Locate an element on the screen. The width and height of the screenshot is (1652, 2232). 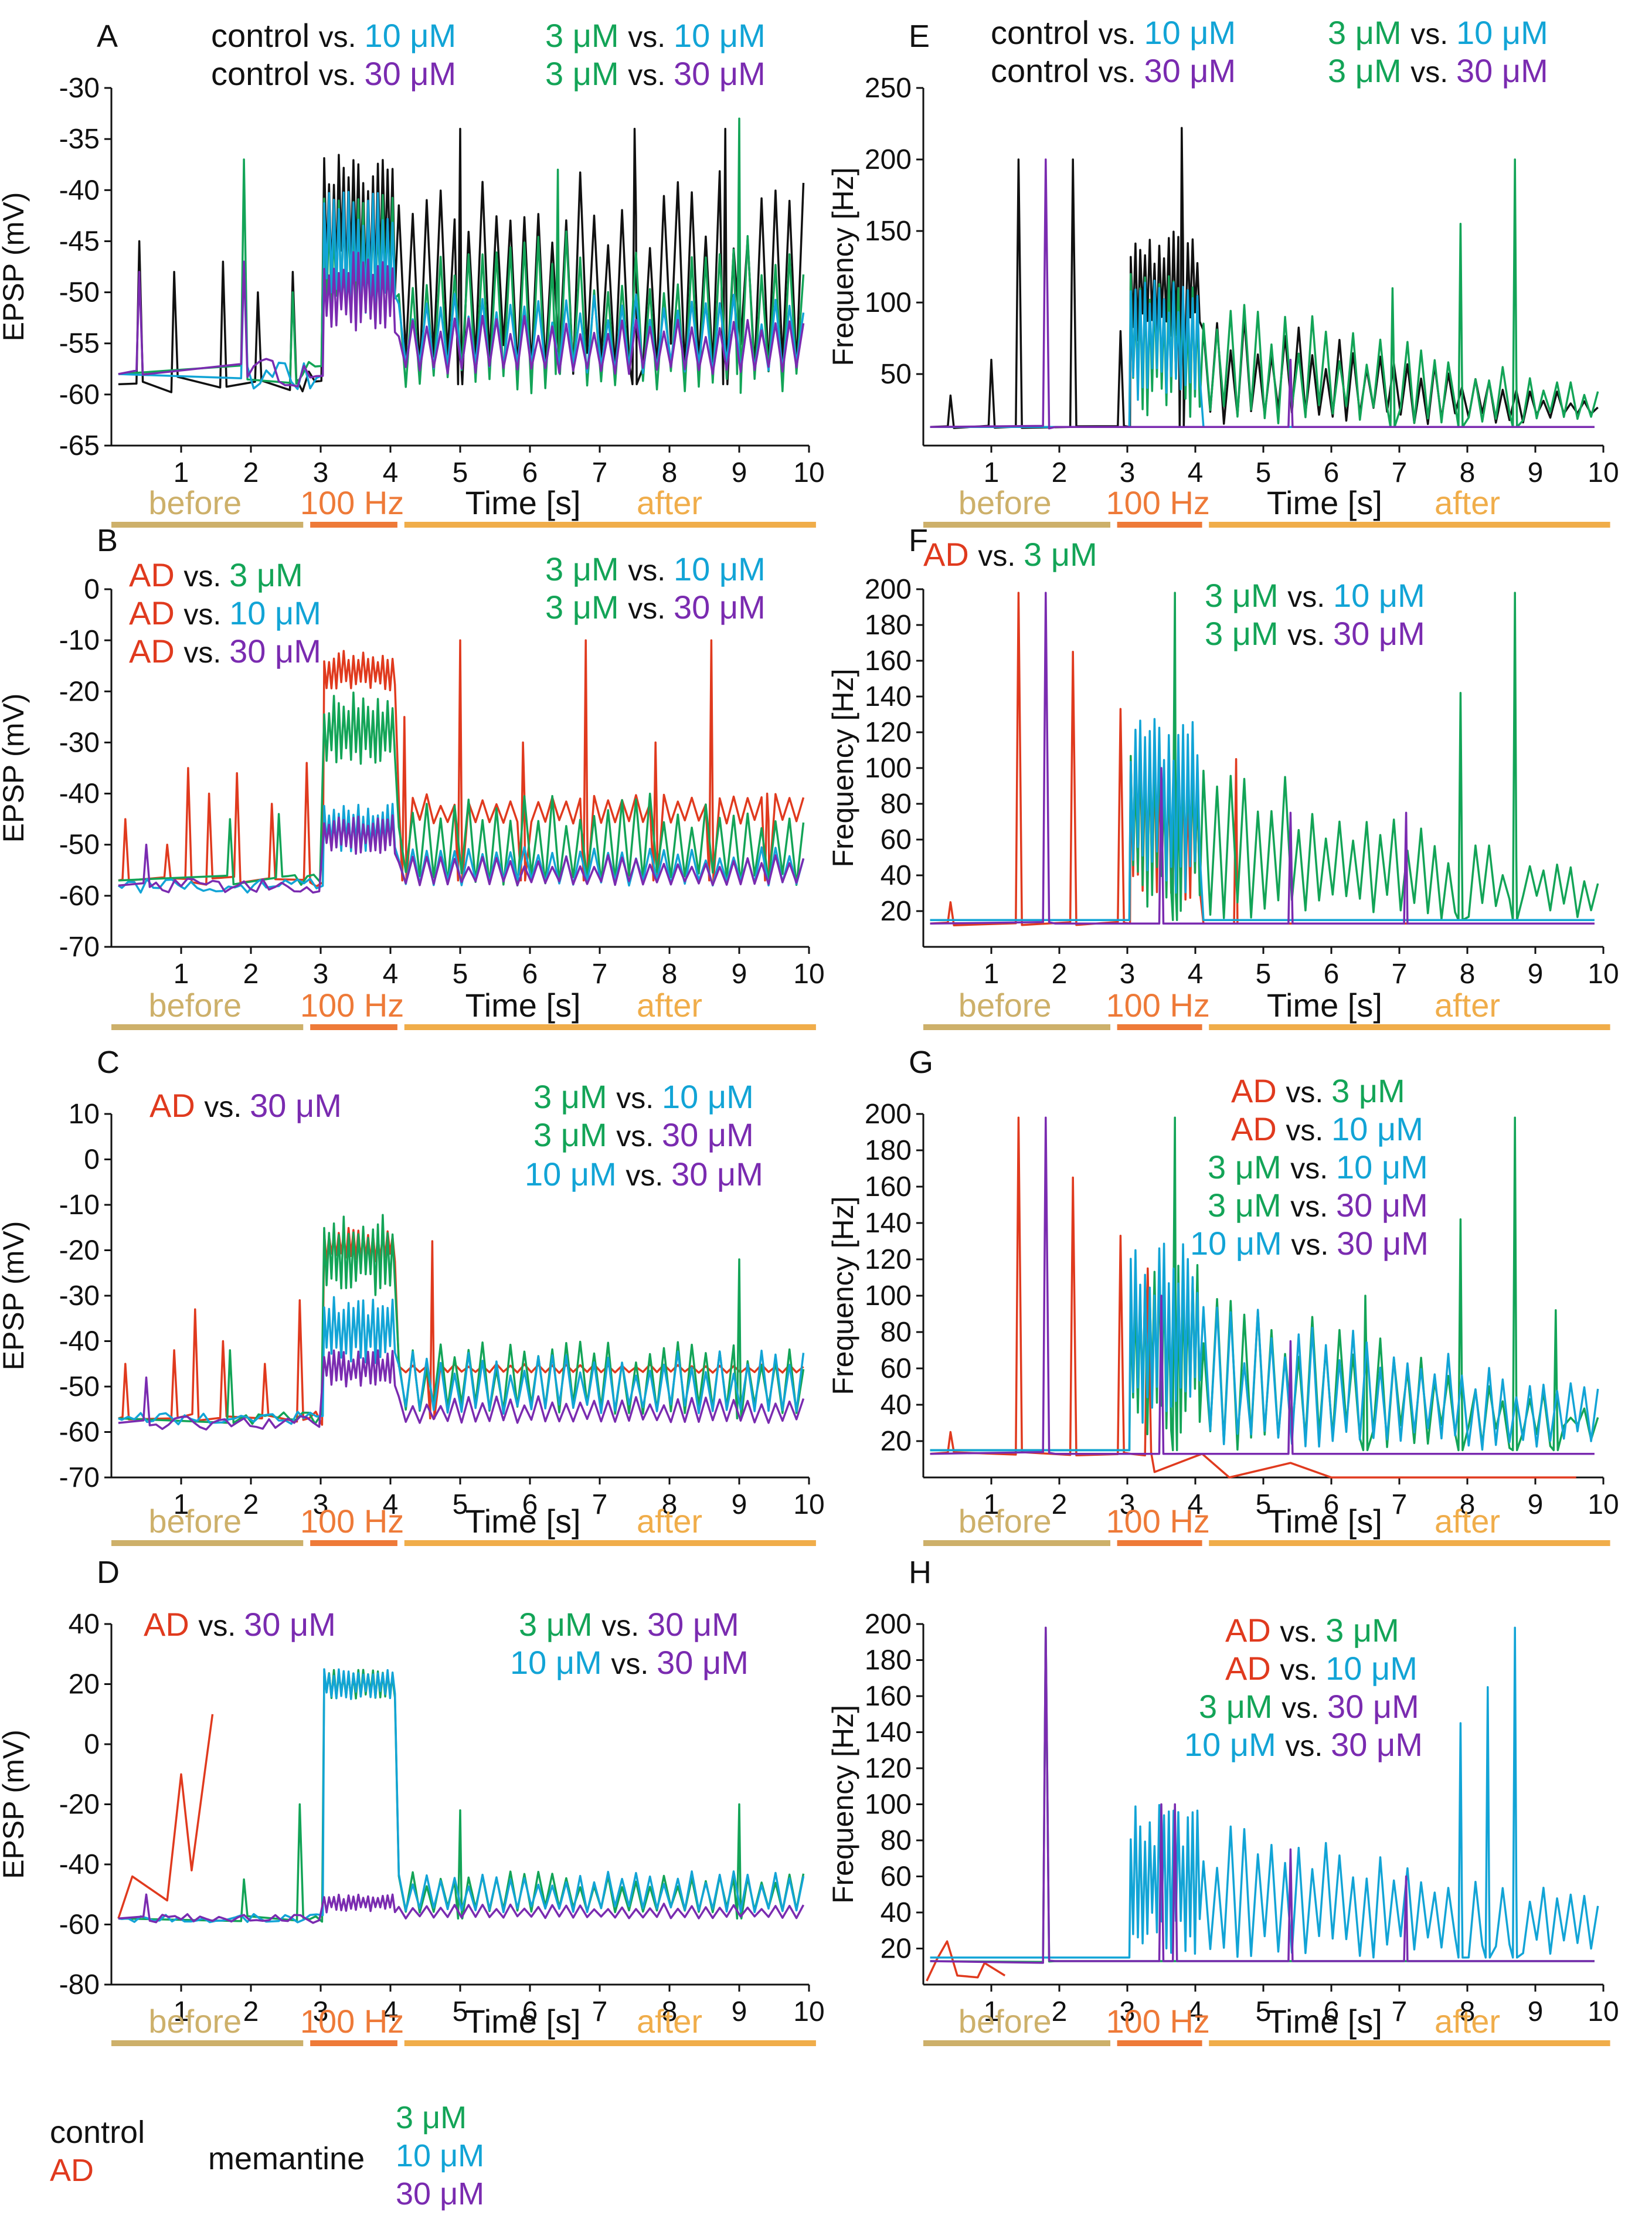
y-tick-label: -60 is located at coordinates (80, 1432).